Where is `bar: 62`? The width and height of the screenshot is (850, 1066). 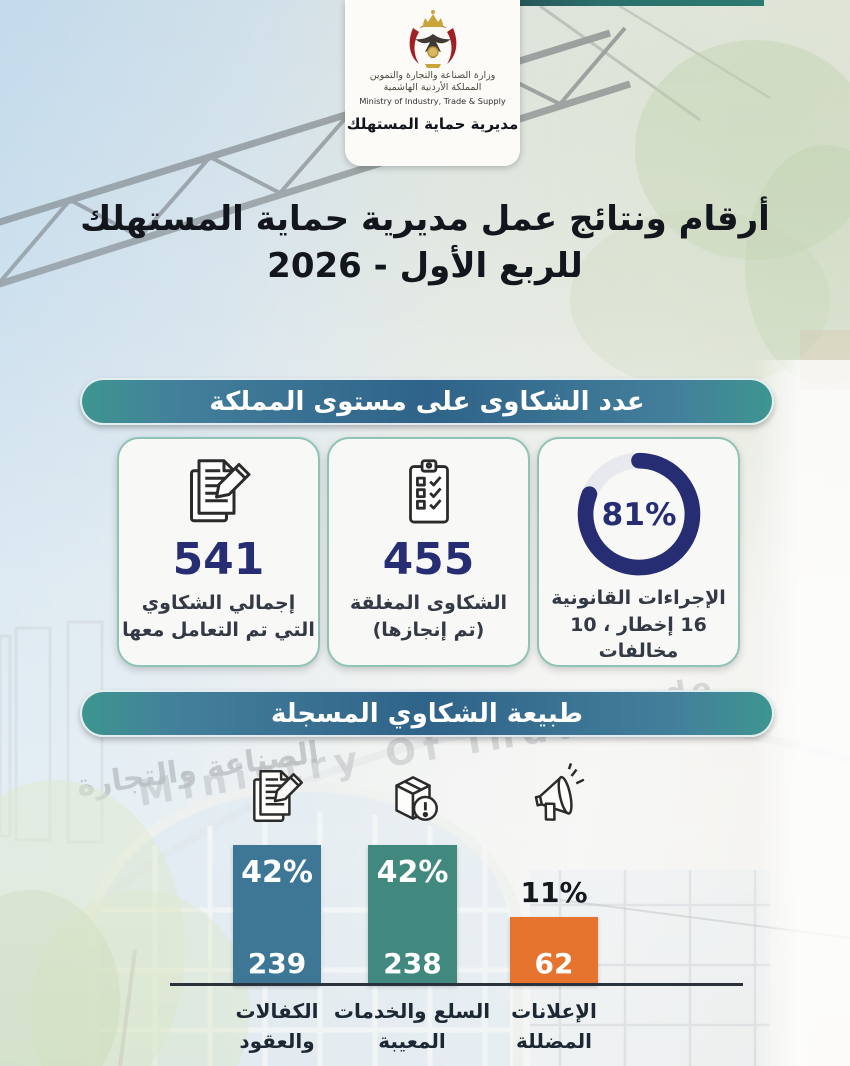 bar: 62 is located at coordinates (554, 951).